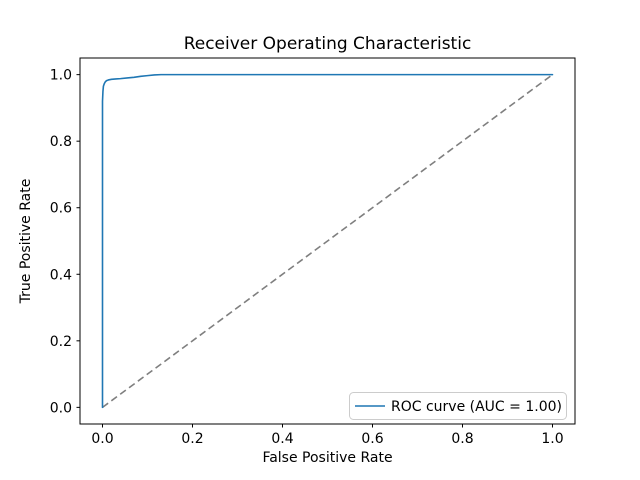 This screenshot has width=640, height=480. Describe the element at coordinates (61, 142) in the screenshot. I see `y-tick-label: 0.8` at that location.